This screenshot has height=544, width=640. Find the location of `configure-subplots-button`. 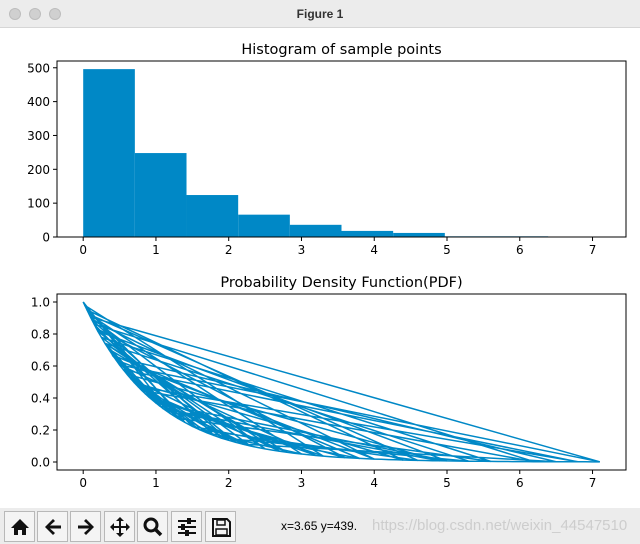

configure-subplots-button is located at coordinates (186, 526).